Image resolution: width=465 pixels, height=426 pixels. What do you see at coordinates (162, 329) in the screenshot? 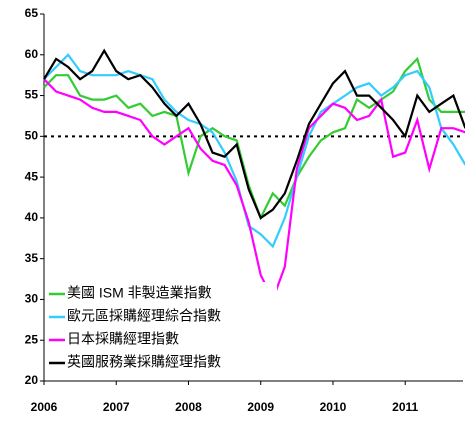
I see `legend-box` at bounding box center [162, 329].